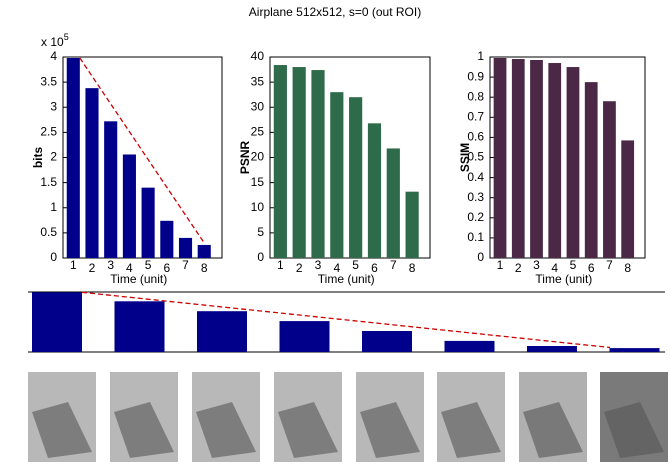 This screenshot has width=670, height=464. I want to click on figure-title: Airplane 512x512, s=0 (out ROI), so click(335, 12).